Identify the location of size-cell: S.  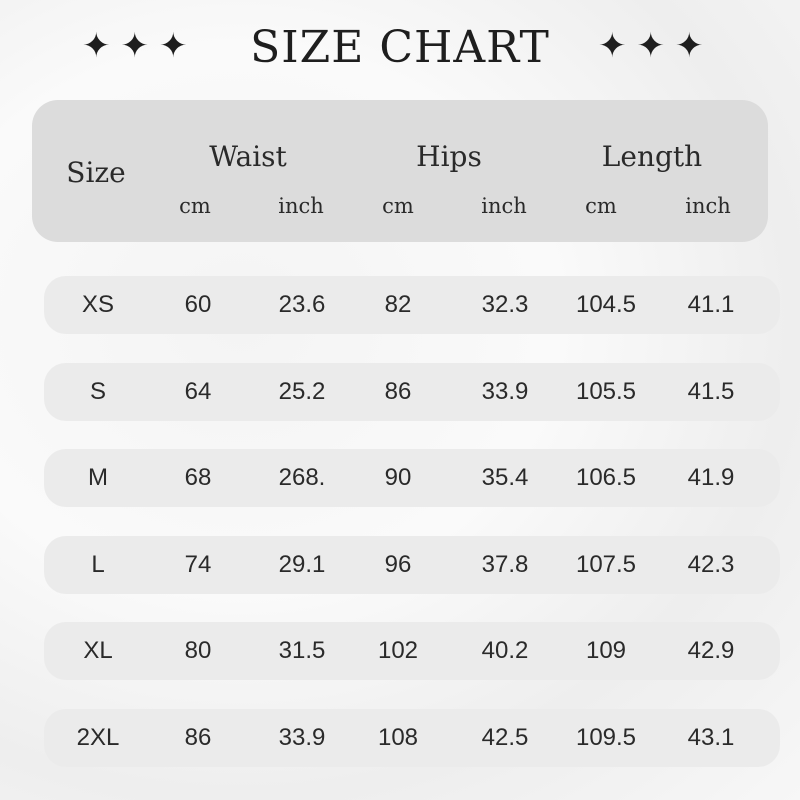
(98, 391).